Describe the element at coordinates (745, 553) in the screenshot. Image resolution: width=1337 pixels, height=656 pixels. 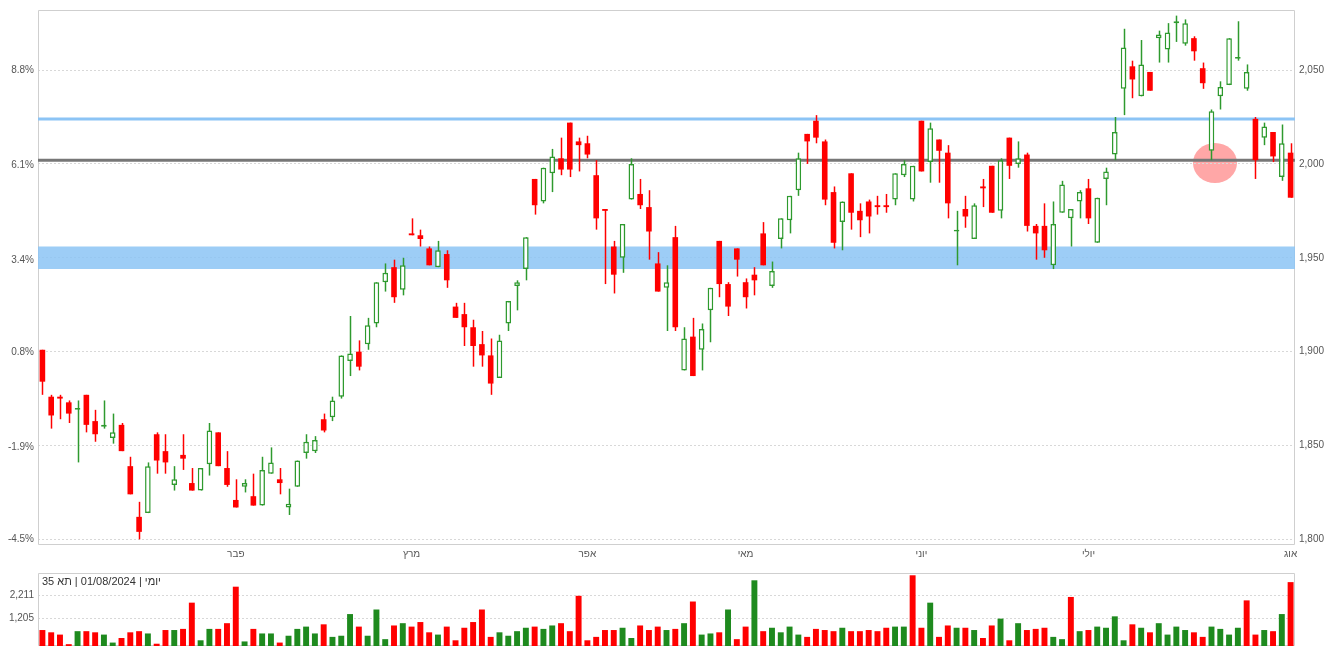
I see `x-tick-label: מאי` at that location.